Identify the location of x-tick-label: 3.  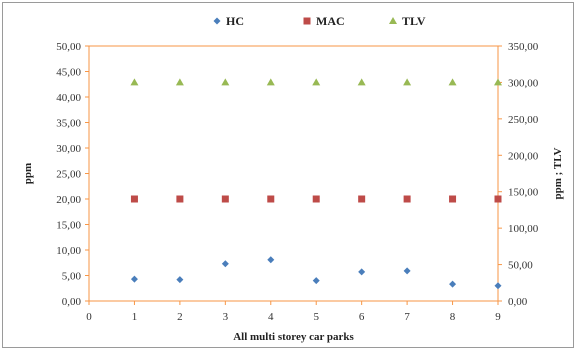
(226, 317).